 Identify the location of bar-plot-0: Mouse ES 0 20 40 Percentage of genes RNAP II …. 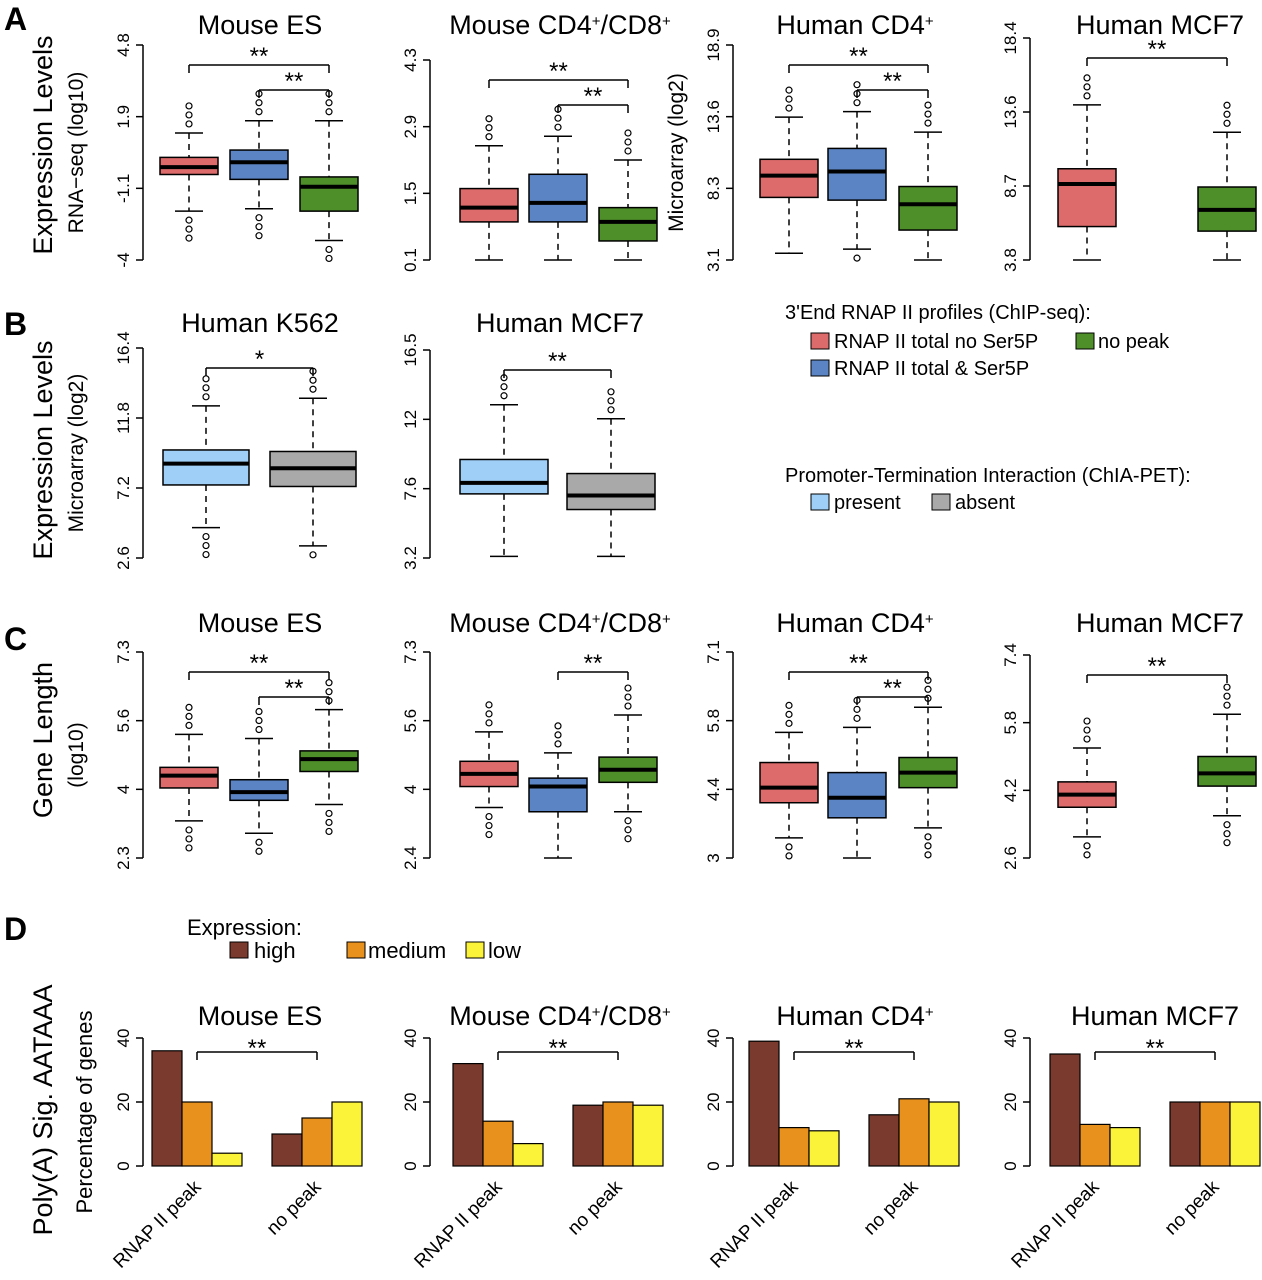
(217, 1137).